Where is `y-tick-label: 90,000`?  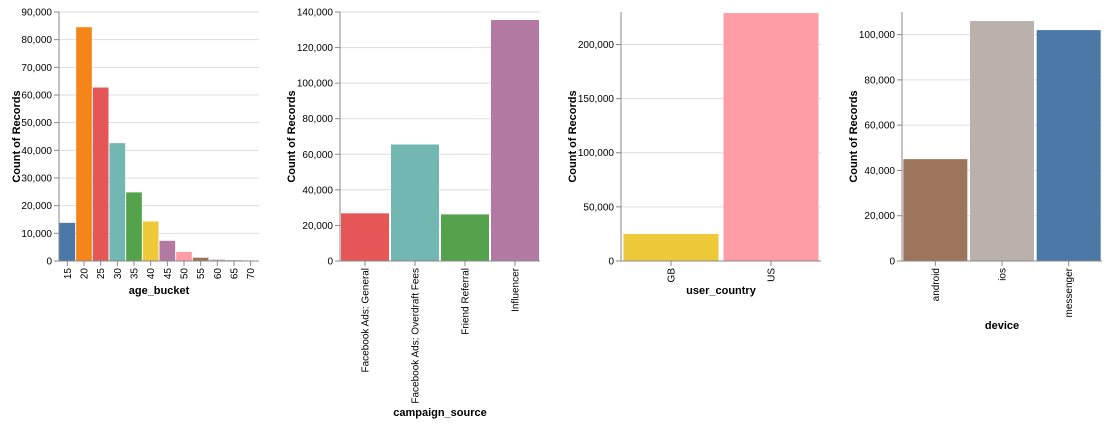 y-tick-label: 90,000 is located at coordinates (36, 13).